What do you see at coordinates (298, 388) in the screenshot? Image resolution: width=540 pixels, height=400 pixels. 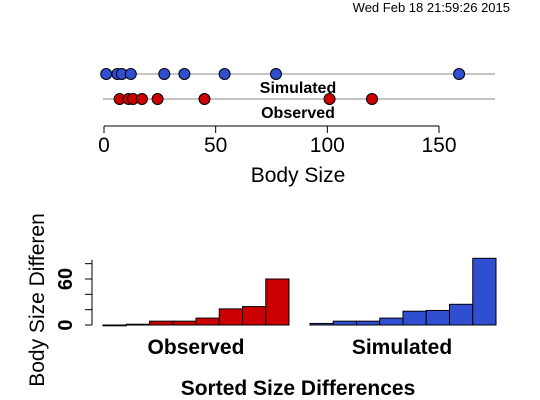 I see `bottom-x-axis-label: Sorted Size Differences` at bounding box center [298, 388].